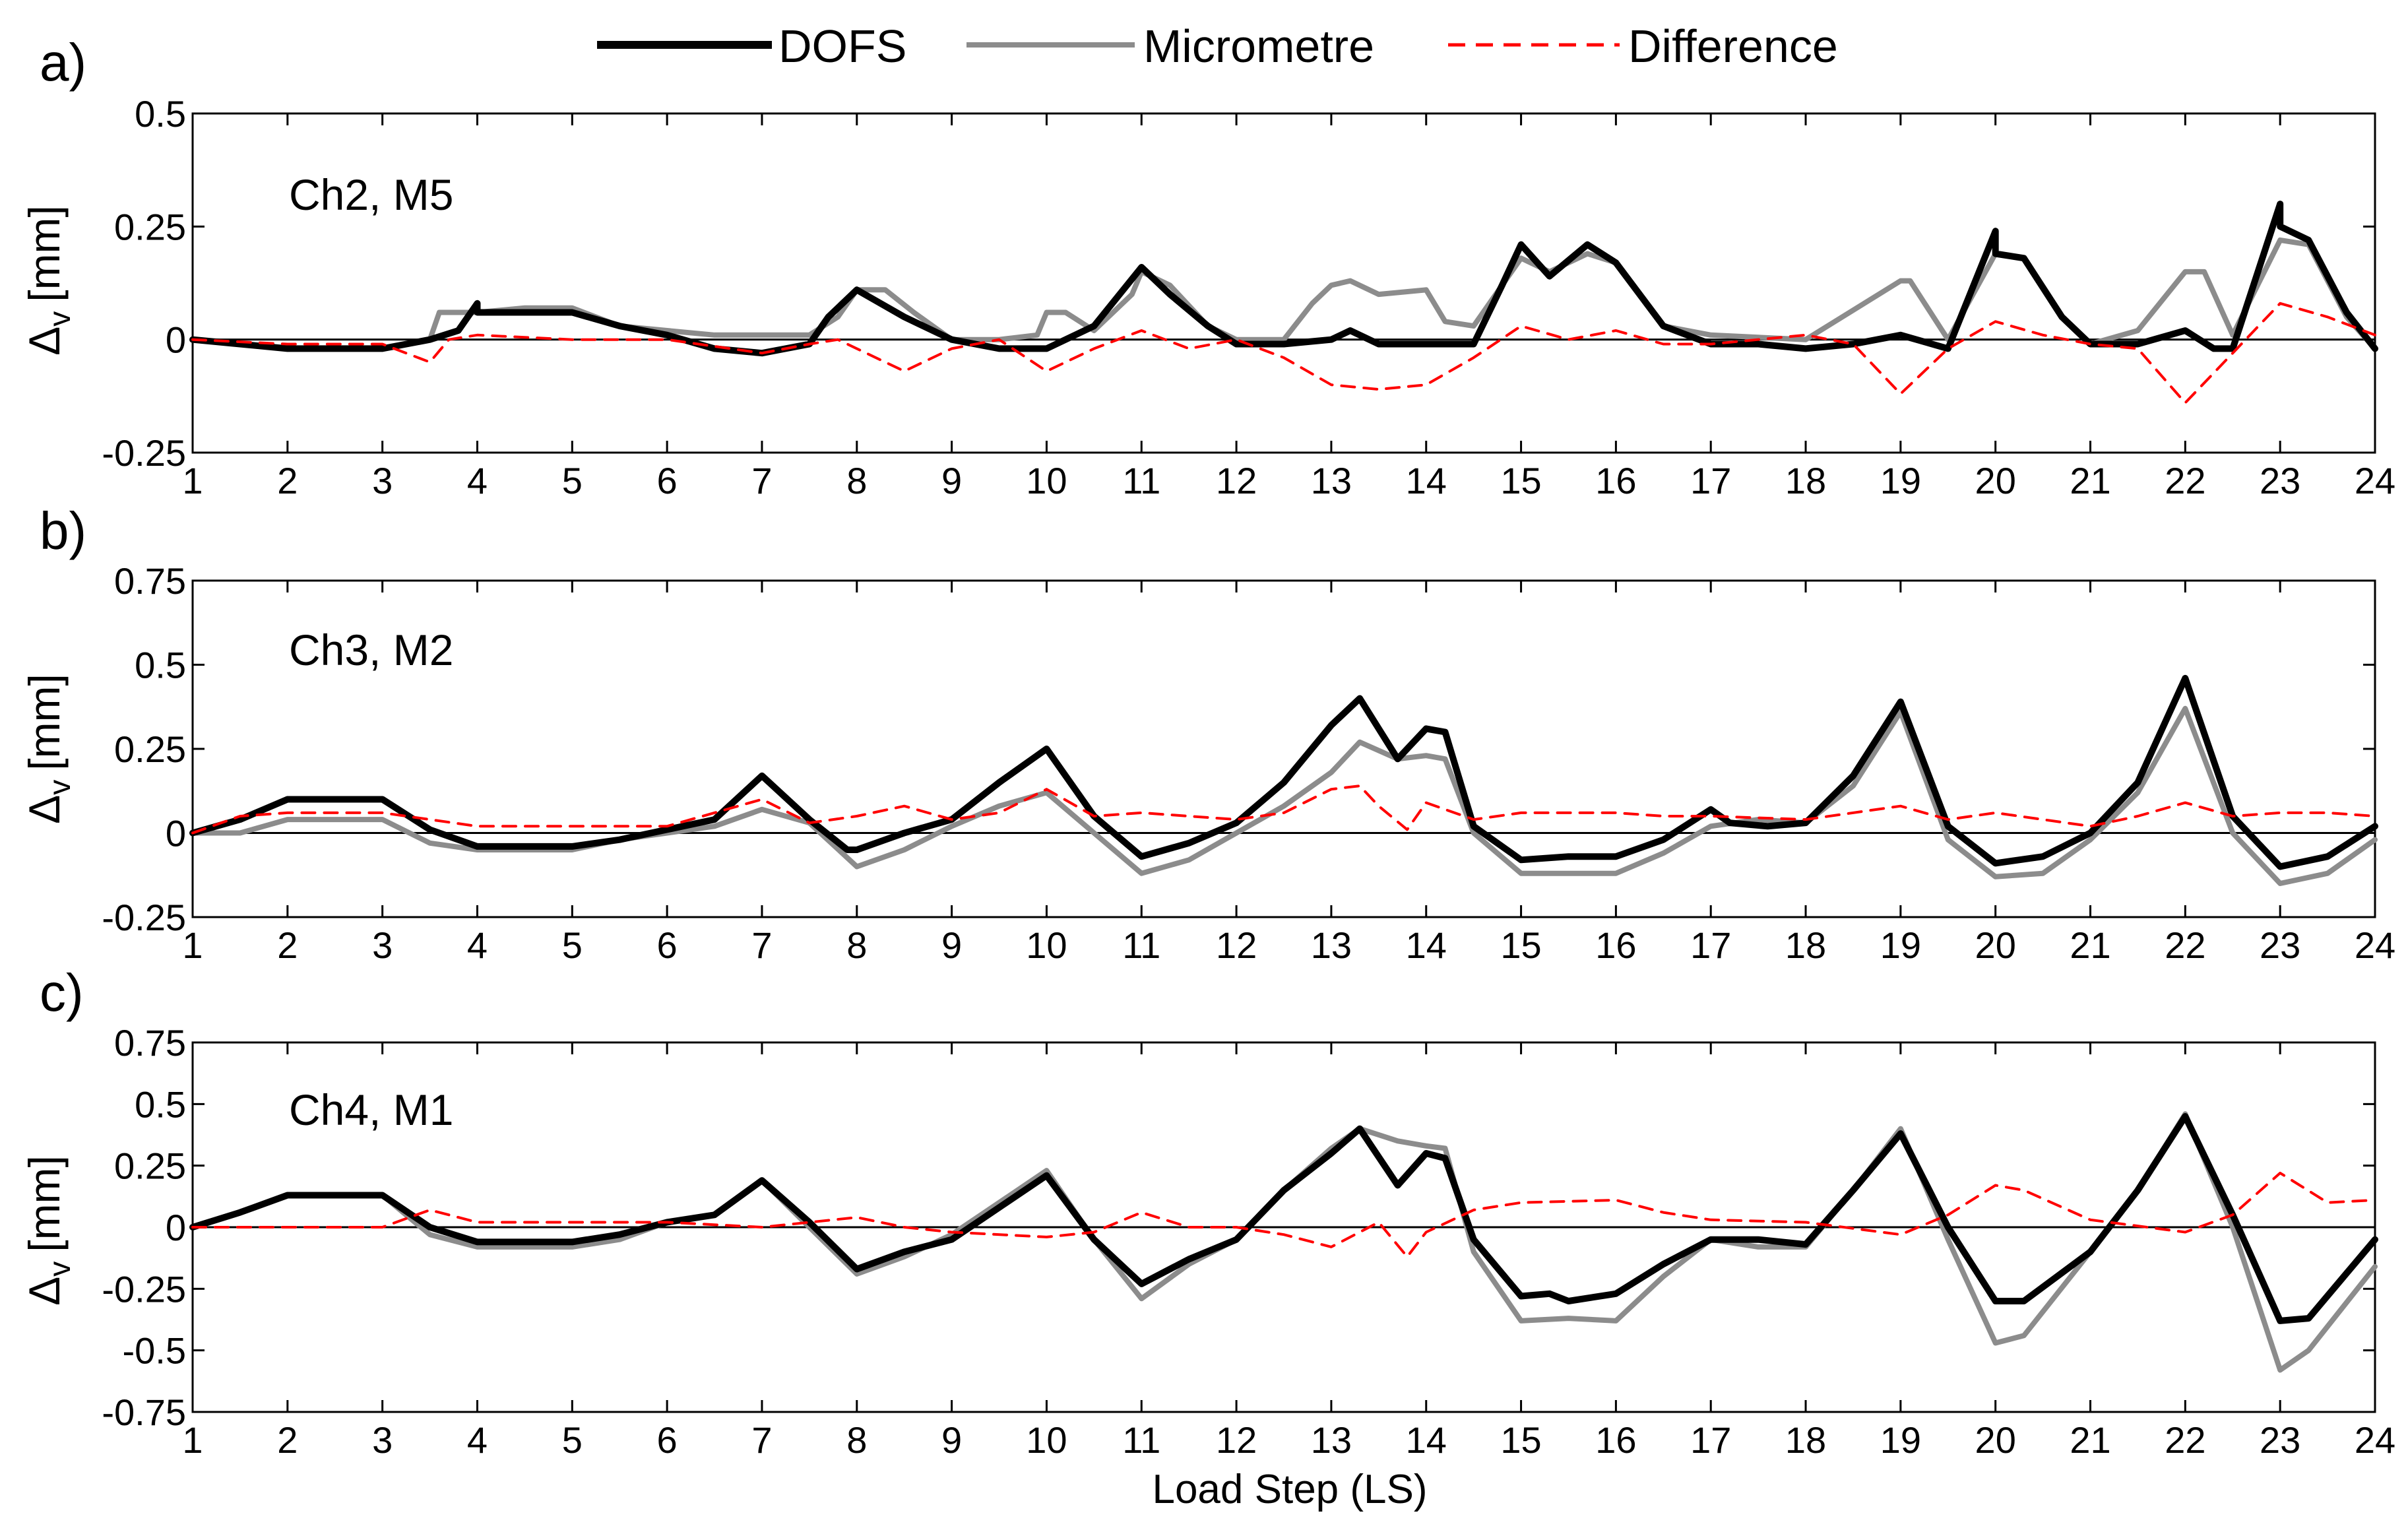 The width and height of the screenshot is (2408, 1534). What do you see at coordinates (192, 1440) in the screenshot?
I see `x-tick-label-c: 1` at bounding box center [192, 1440].